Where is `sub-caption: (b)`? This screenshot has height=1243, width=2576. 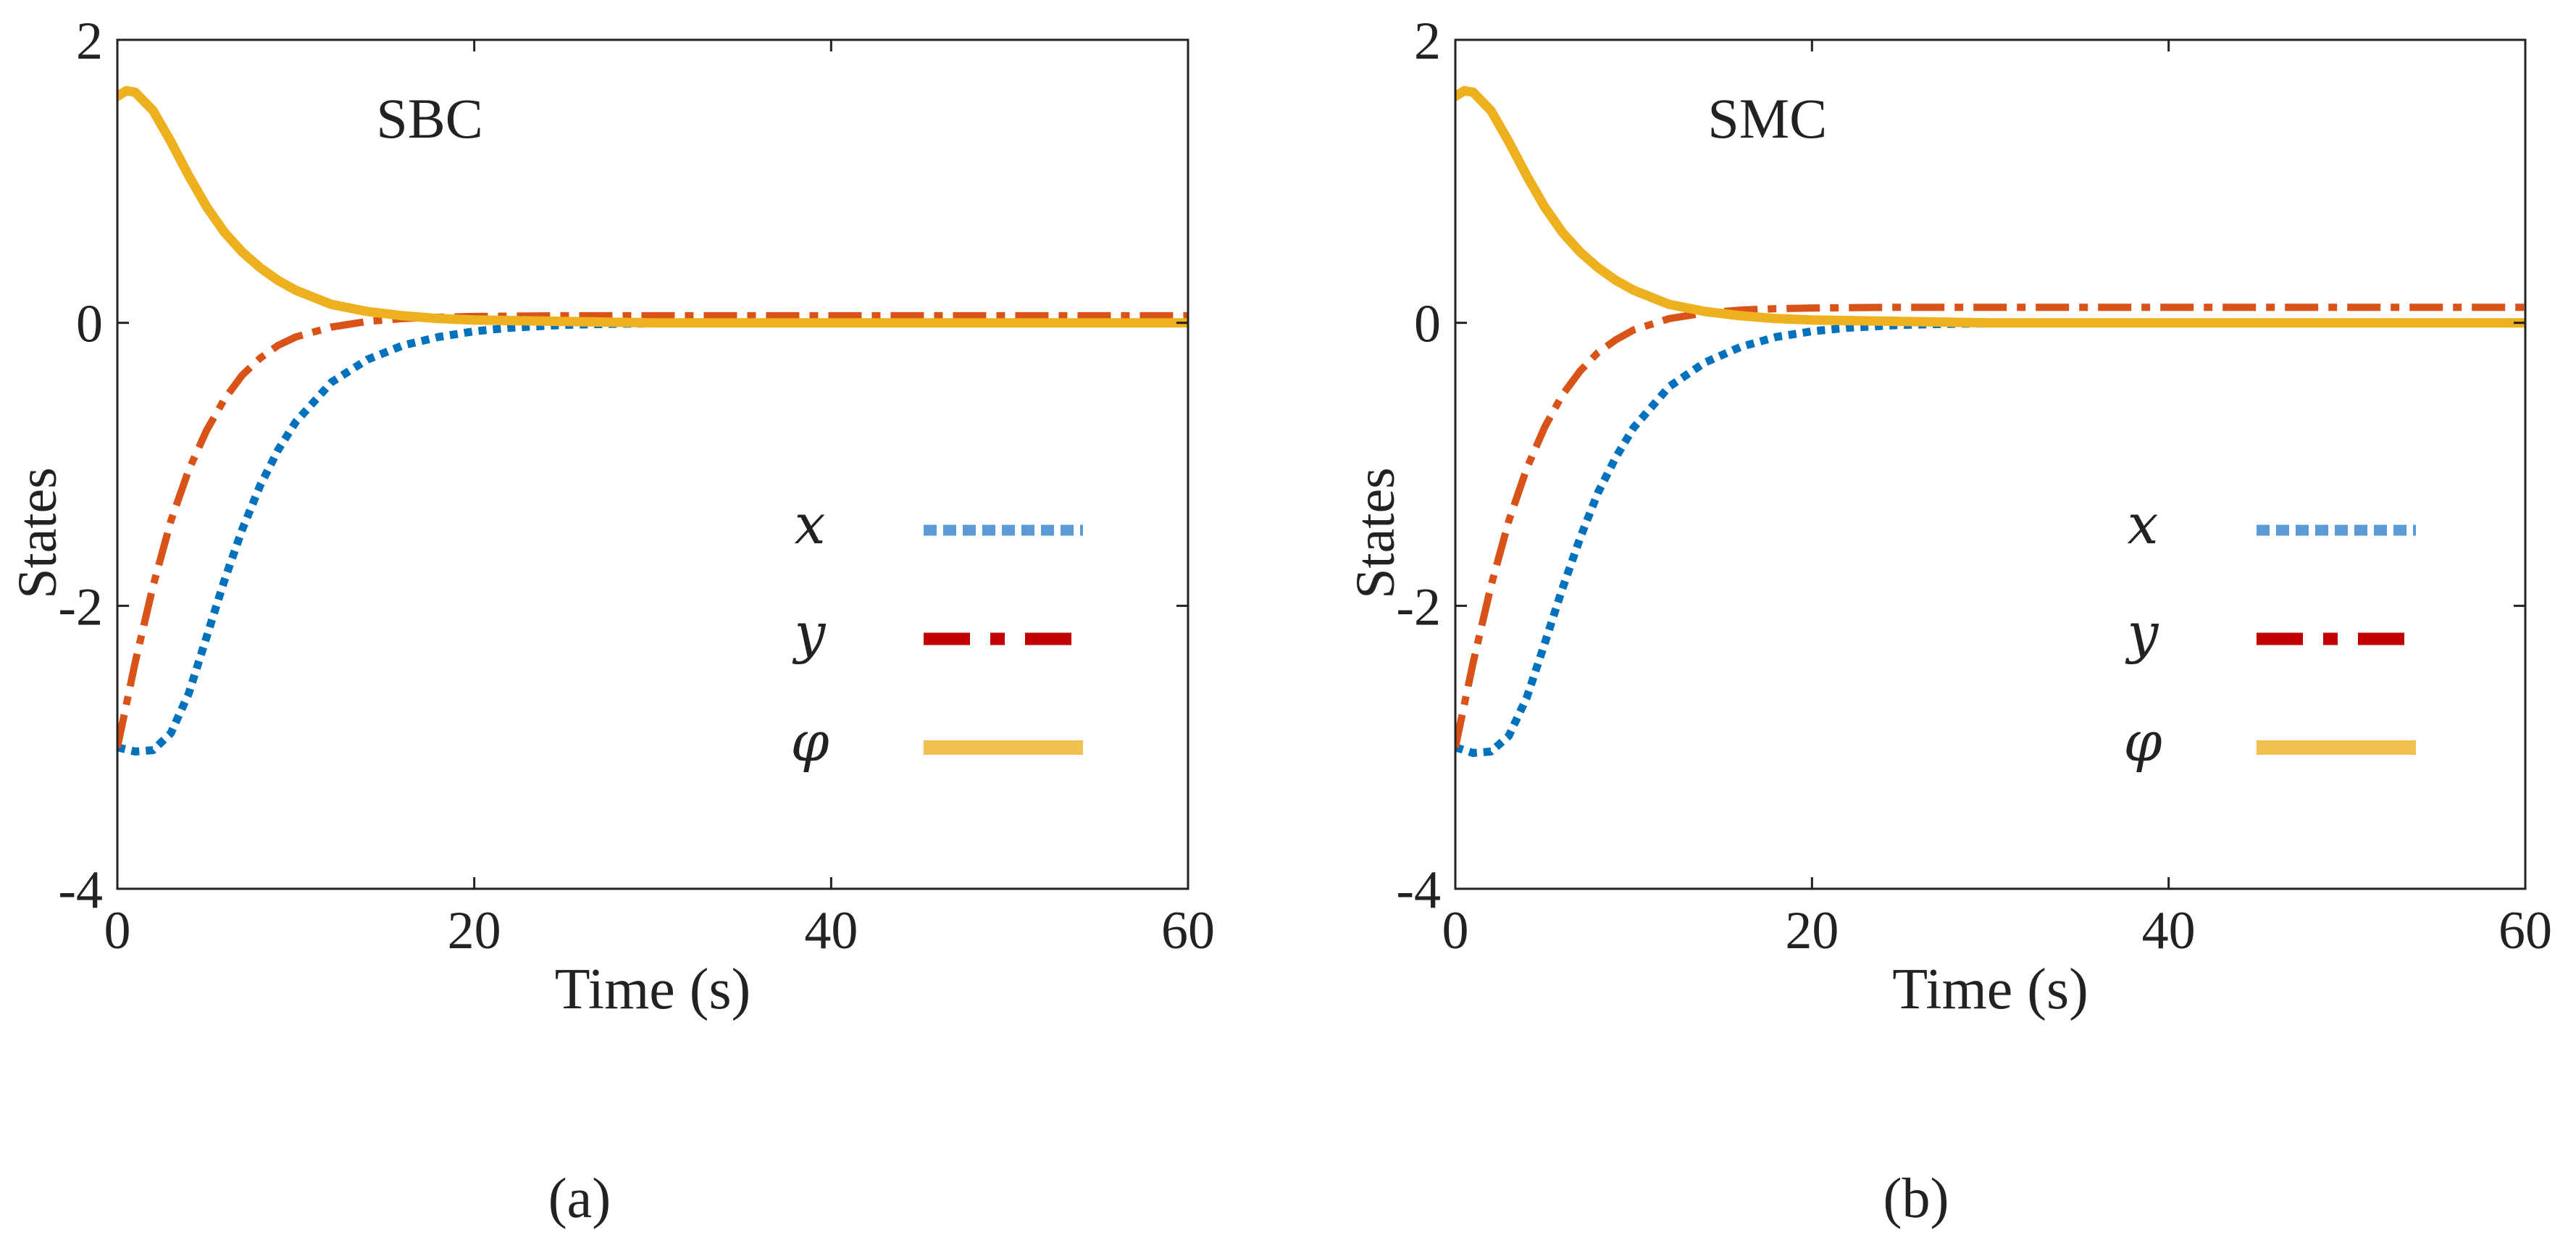
sub-caption: (b) is located at coordinates (1916, 1197).